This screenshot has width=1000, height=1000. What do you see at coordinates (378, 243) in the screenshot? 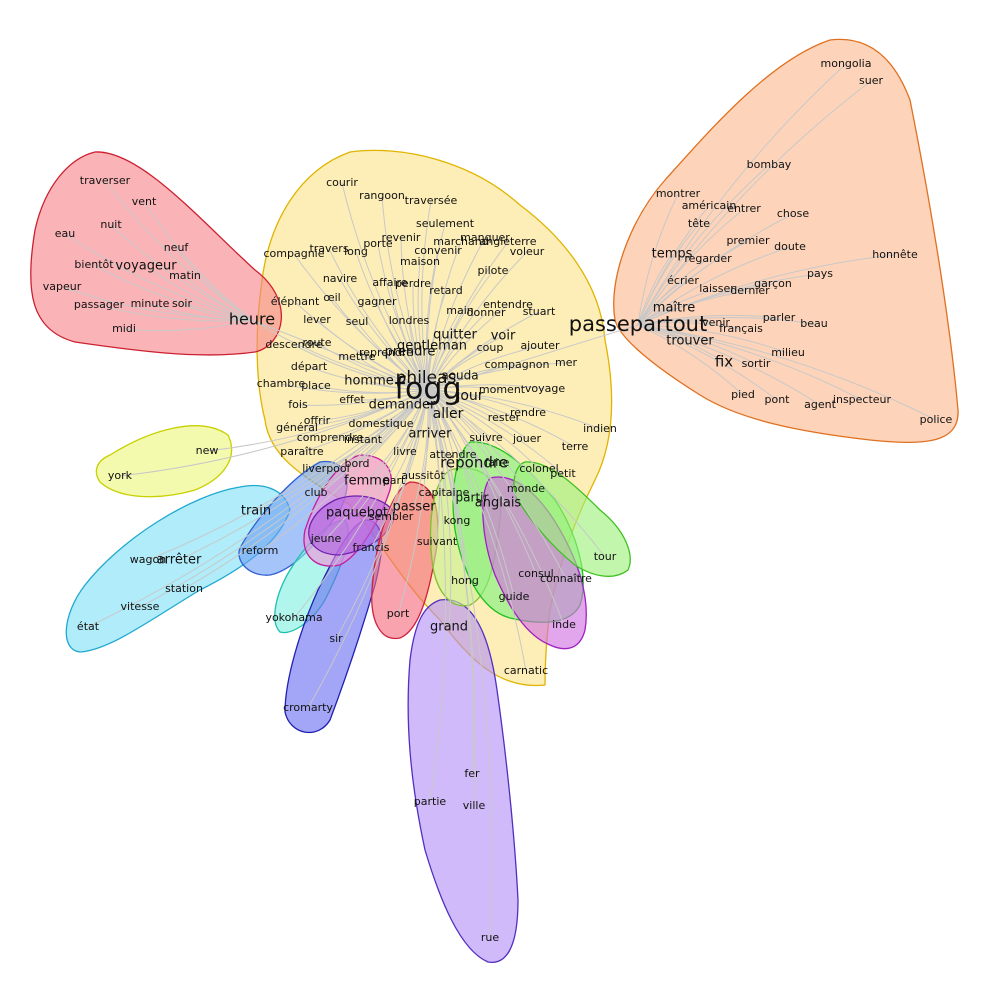
I see `word-label-porte: porte` at bounding box center [378, 243].